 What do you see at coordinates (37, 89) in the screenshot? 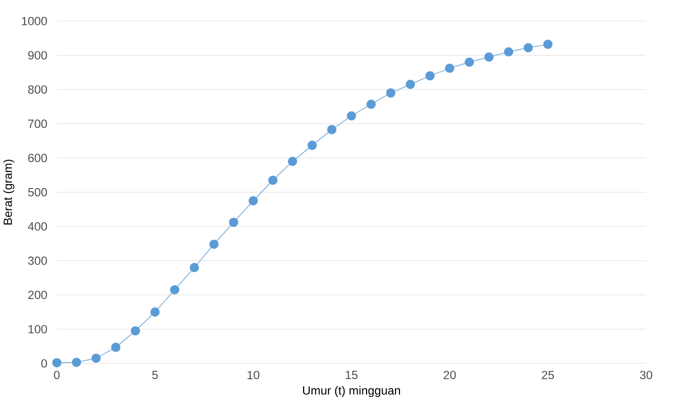
I see `y-tick-label: 800` at bounding box center [37, 89].